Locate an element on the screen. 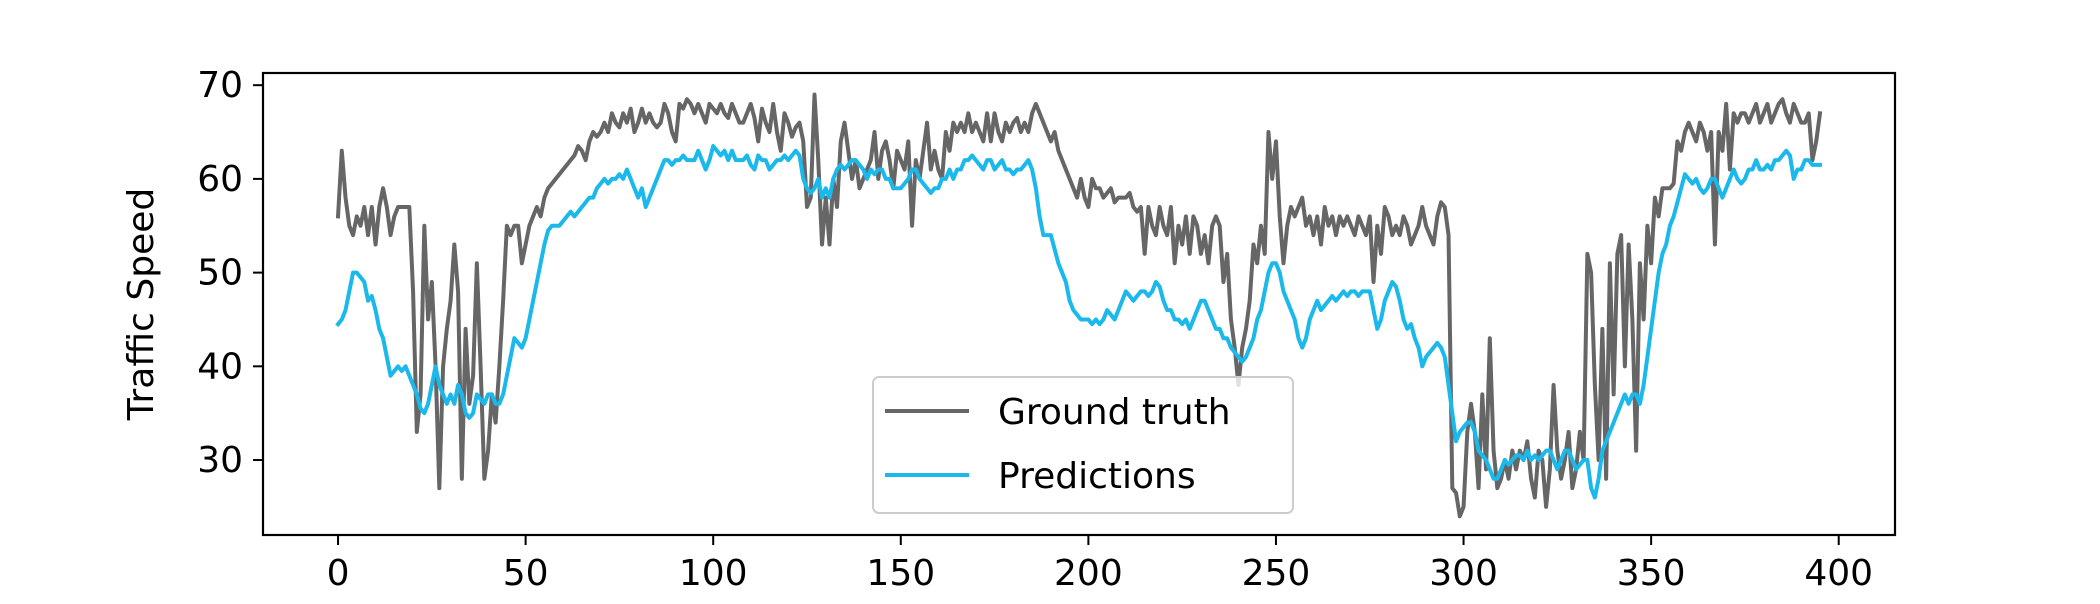  y-tick-label: 70 is located at coordinates (220, 85).